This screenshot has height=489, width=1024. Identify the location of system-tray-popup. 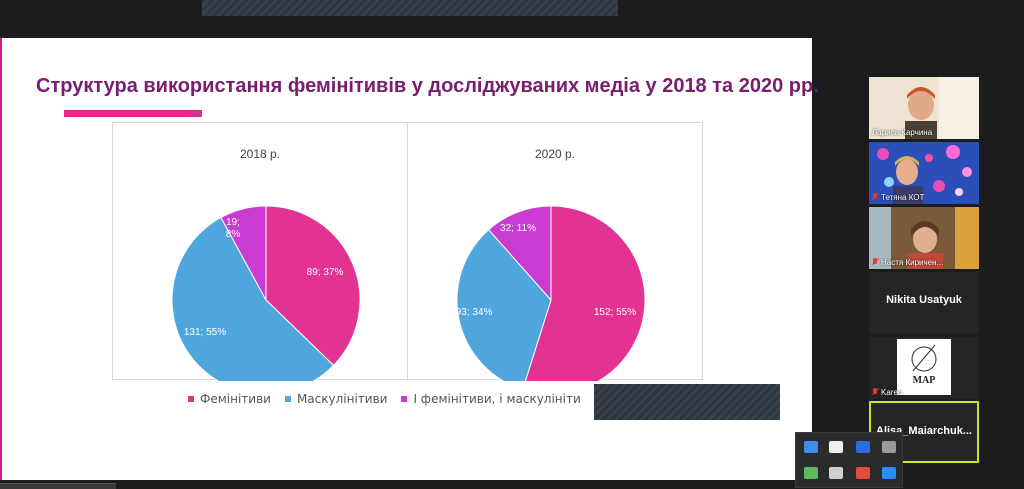
(849, 460).